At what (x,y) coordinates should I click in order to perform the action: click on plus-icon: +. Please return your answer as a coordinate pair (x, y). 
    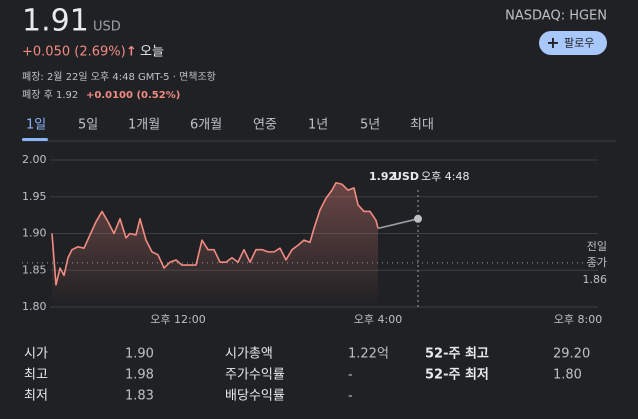
    Looking at the image, I should click on (552, 42).